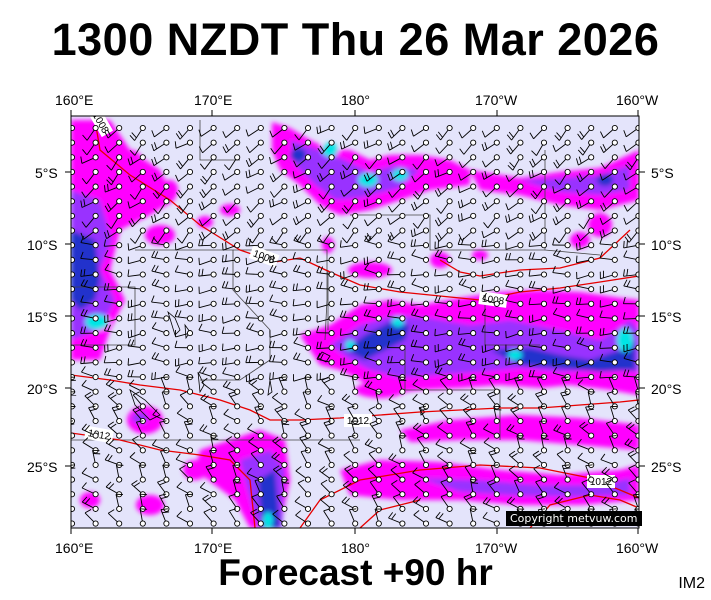 The width and height of the screenshot is (711, 600). What do you see at coordinates (496, 100) in the screenshot?
I see `top-lon-label: 170°W` at bounding box center [496, 100].